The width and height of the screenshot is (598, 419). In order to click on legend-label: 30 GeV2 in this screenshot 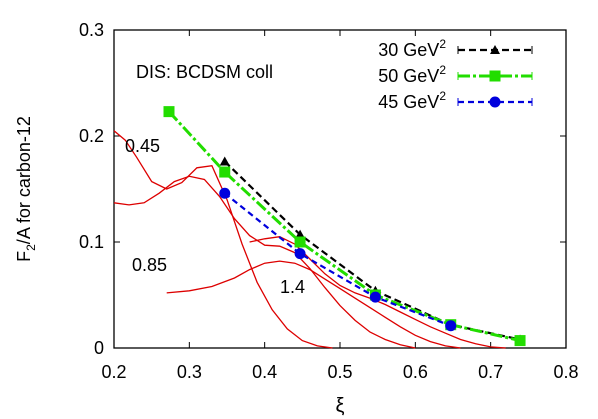, I will do `click(412, 48)`.